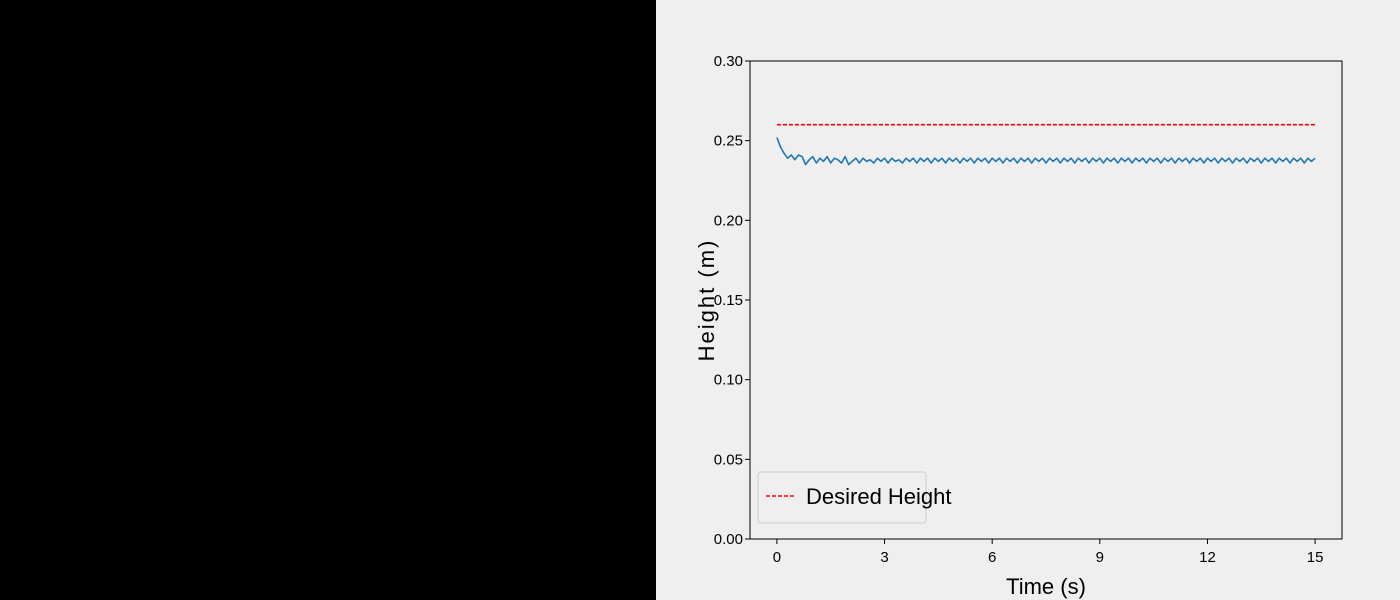 The image size is (1400, 600). What do you see at coordinates (1046, 151) in the screenshot?
I see `series-actual-height-line` at bounding box center [1046, 151].